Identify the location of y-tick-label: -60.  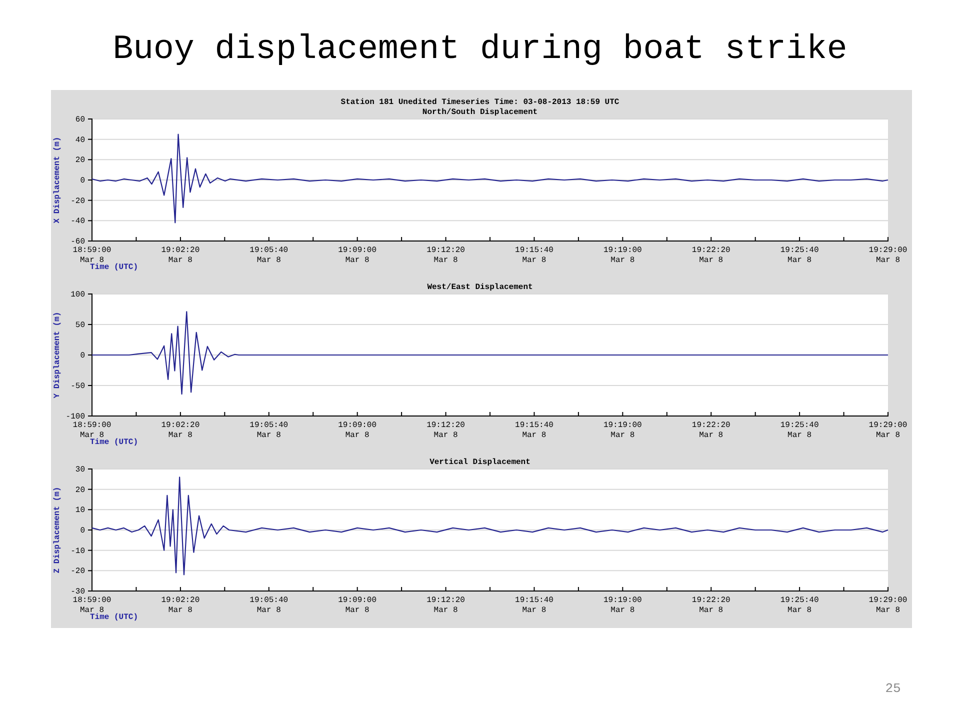
(78, 242).